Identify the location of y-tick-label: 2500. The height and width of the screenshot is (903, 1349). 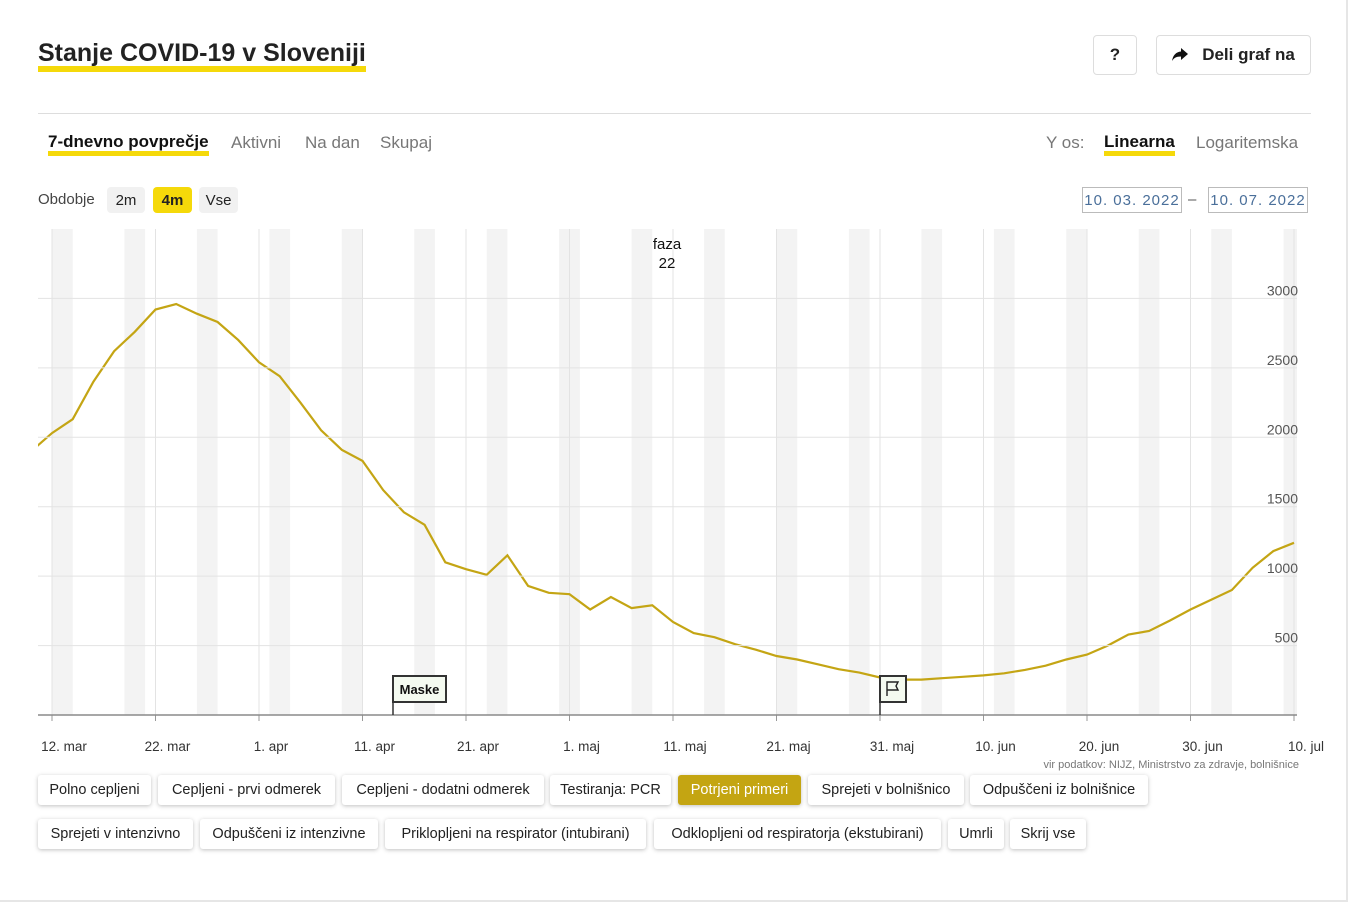
(1282, 360).